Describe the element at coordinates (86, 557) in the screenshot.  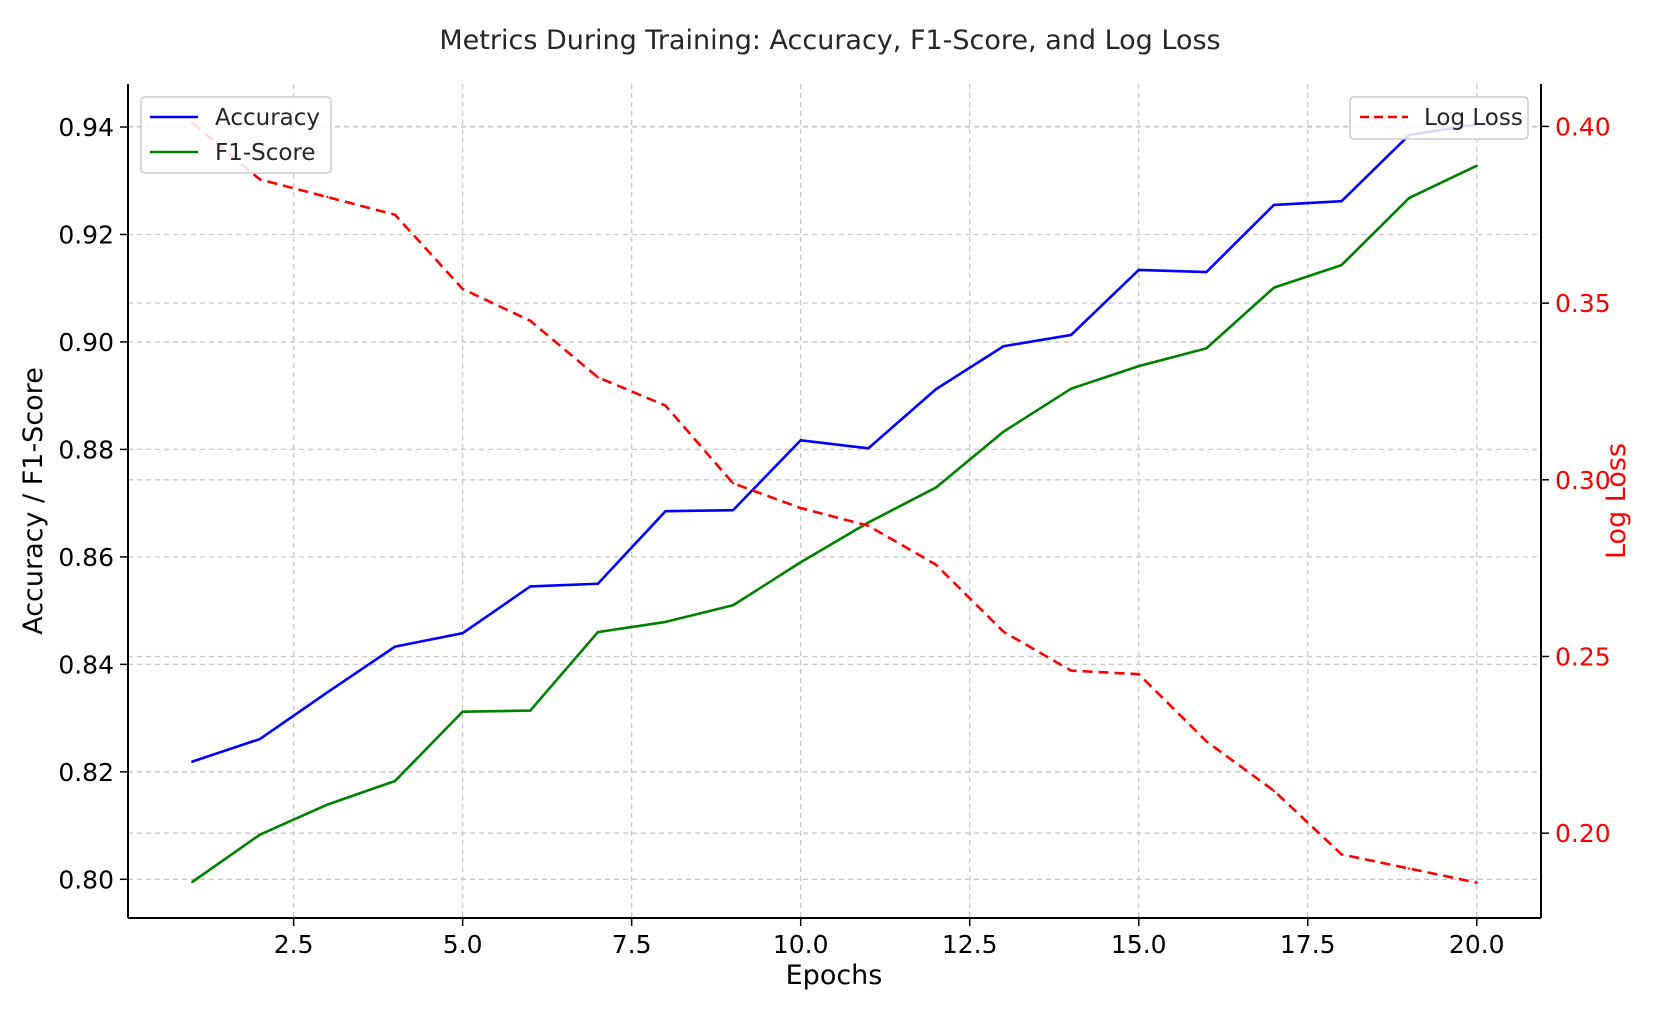
I see `y-tick-label-left: 0.86` at that location.